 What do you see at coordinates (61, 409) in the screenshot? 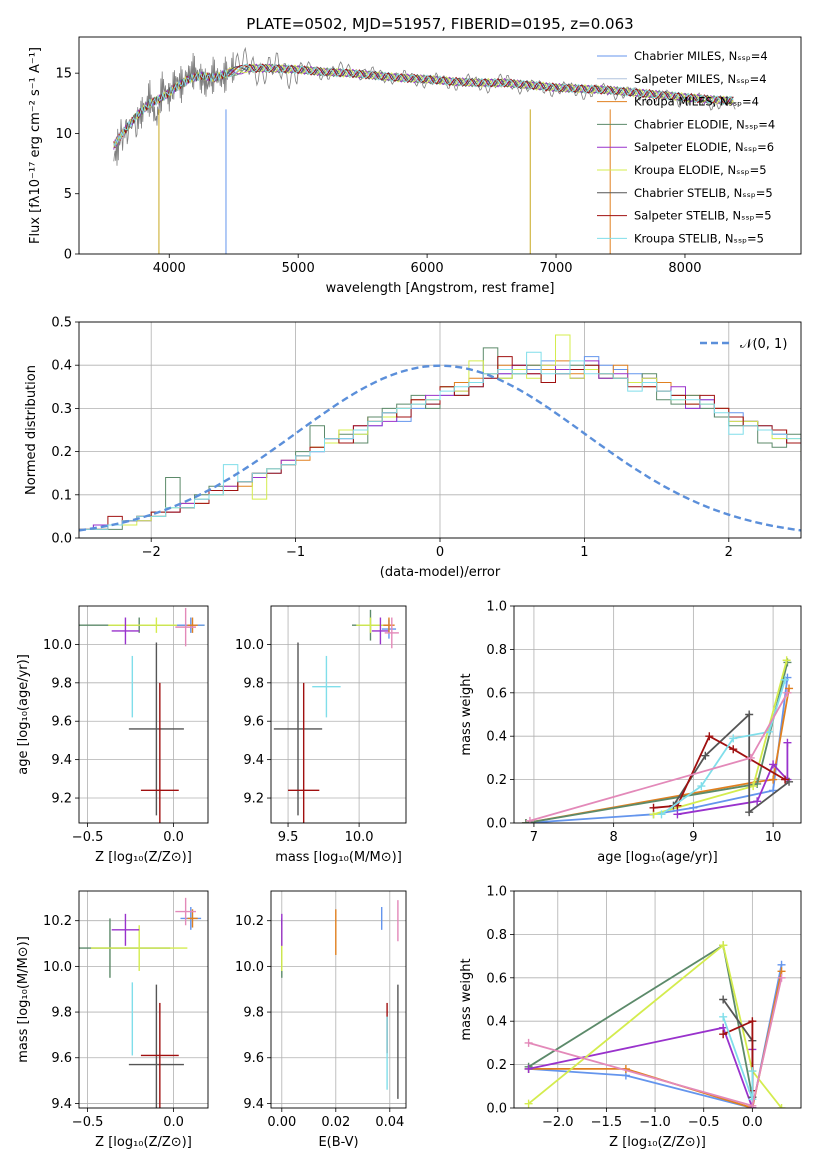
I see `y-tick-label: 0.3` at bounding box center [61, 409].